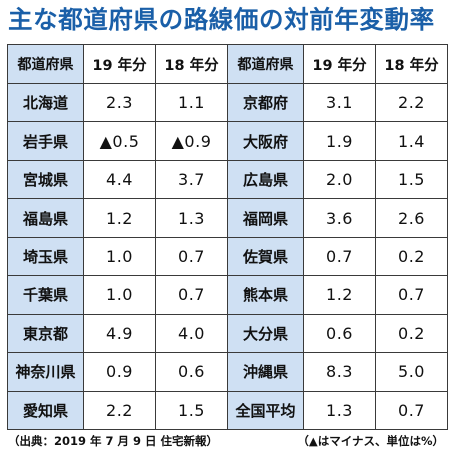 This screenshot has height=454, width=454. What do you see at coordinates (113, 441) in the screenshot?
I see `source-note: （出典：2019 年 7 月 9 日 住宅新報）` at bounding box center [113, 441].